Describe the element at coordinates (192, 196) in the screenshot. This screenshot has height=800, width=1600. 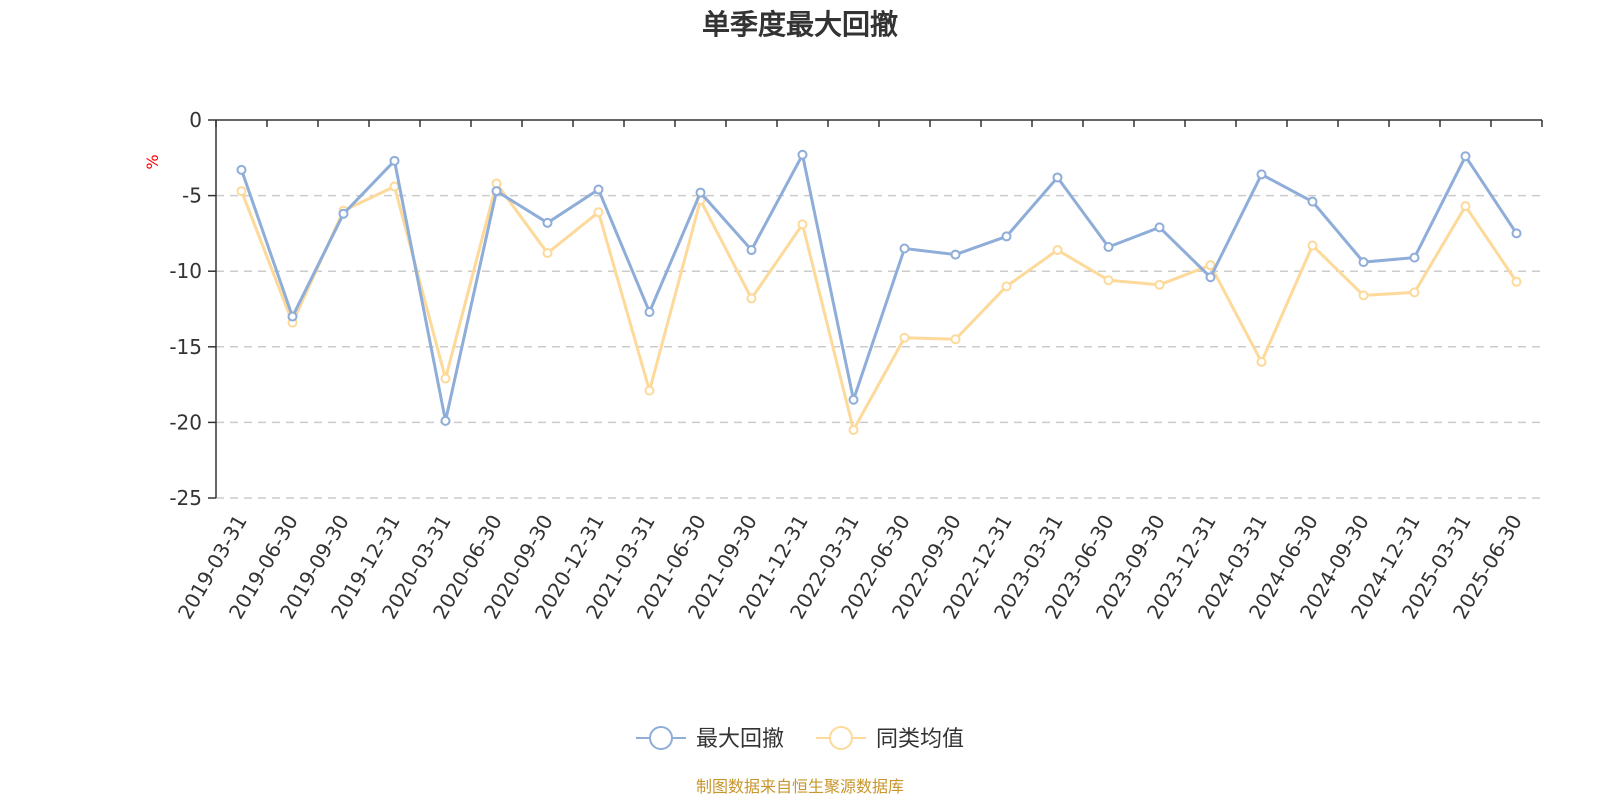
I see `y-tick-label: -5` at that location.